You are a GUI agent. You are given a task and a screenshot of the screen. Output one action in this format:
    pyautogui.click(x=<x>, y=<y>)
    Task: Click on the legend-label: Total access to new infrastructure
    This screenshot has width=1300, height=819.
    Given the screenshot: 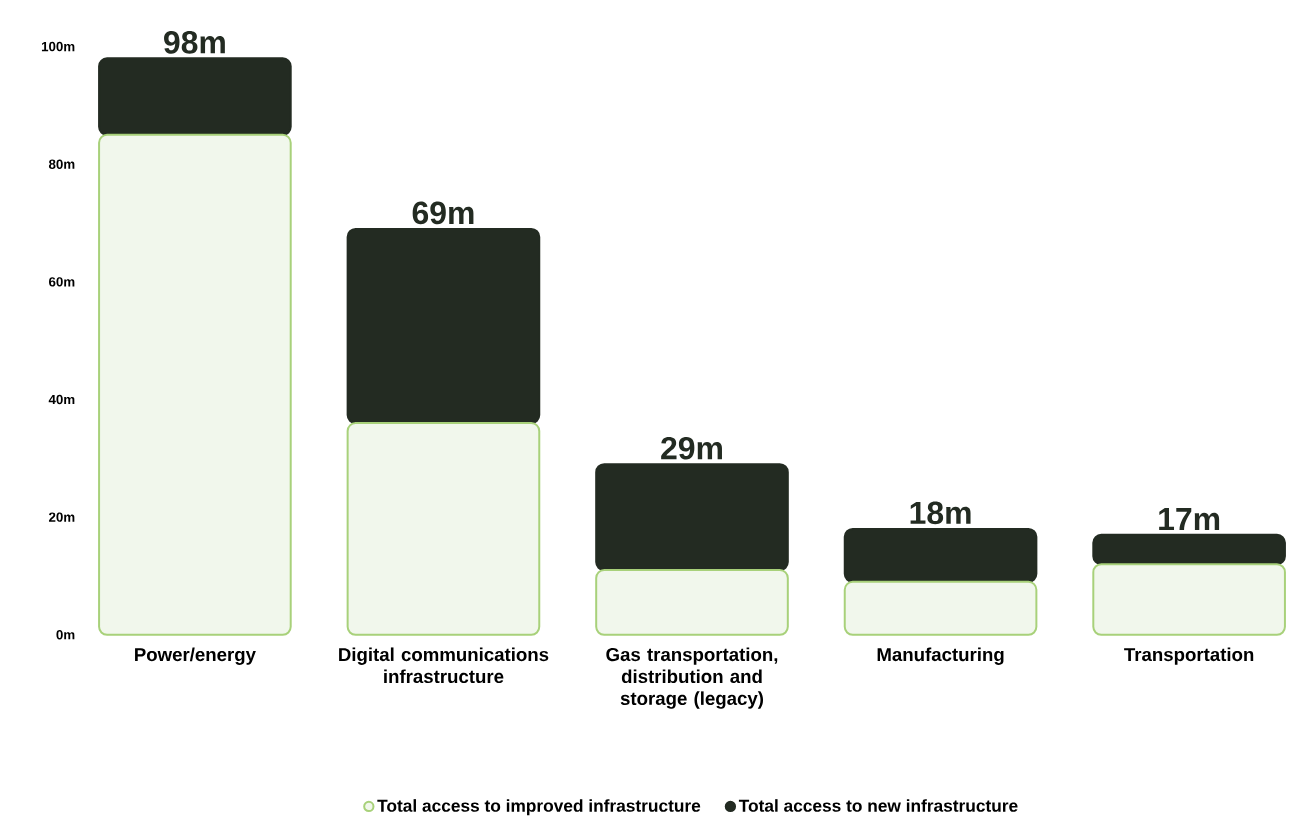 What is the action you would take?
    pyautogui.click(x=878, y=805)
    